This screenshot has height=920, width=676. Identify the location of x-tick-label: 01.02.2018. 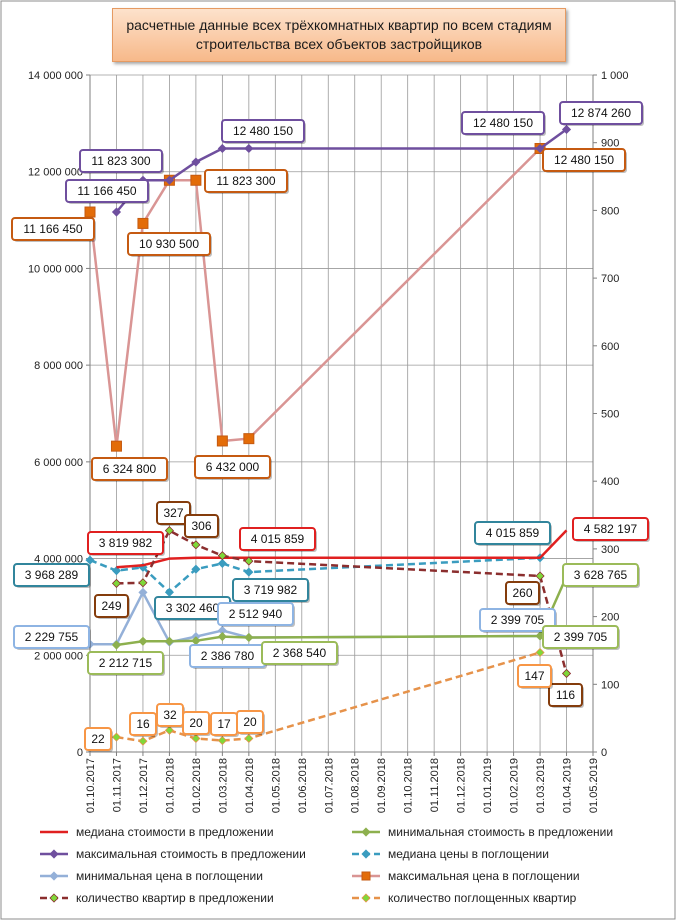
(197, 785).